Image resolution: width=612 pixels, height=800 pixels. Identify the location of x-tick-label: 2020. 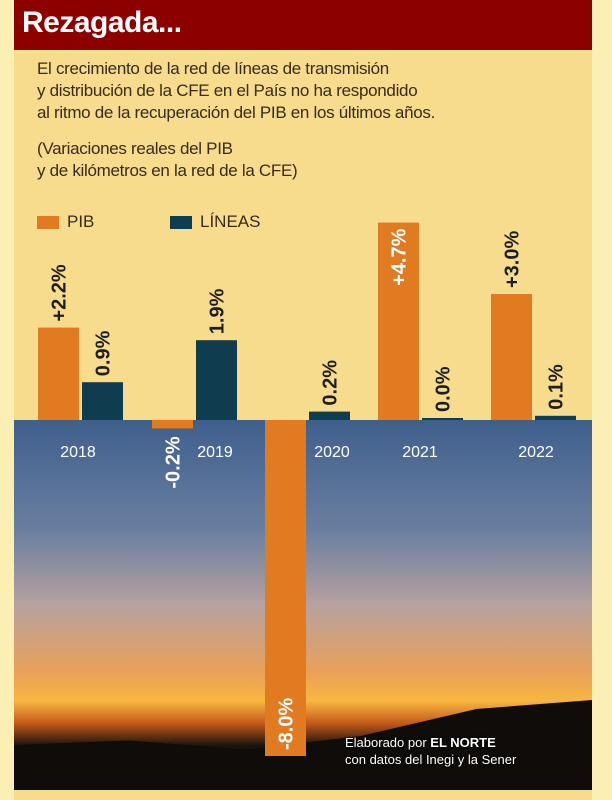
(332, 452).